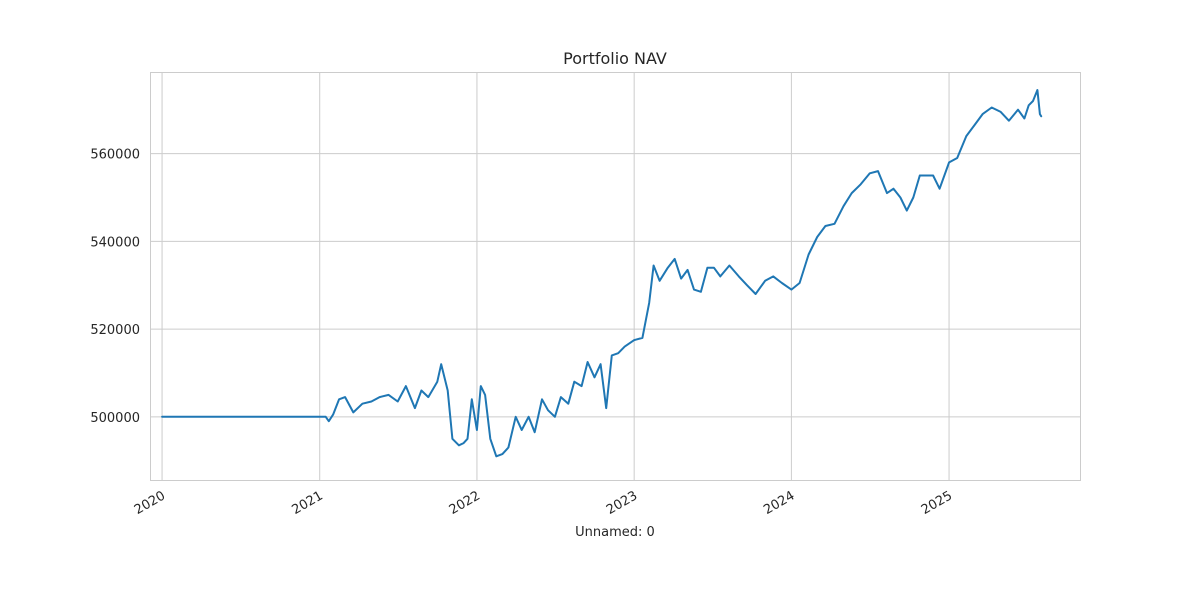 This screenshot has width=1200, height=600. I want to click on chart-title: Portfolio NAV, so click(615, 58).